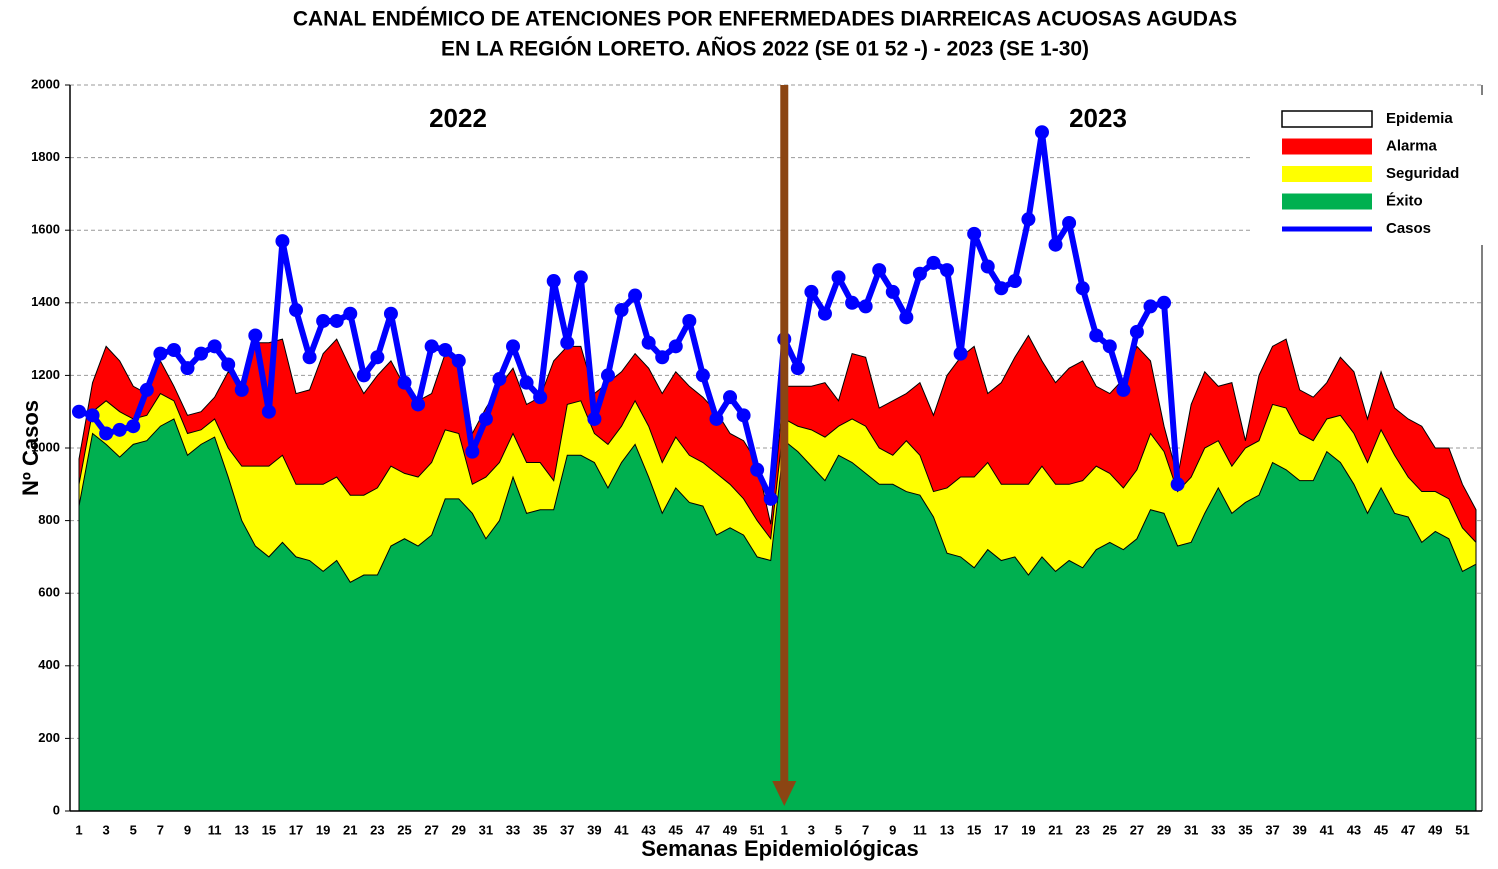 The image size is (1498, 869). Describe the element at coordinates (784, 829) in the screenshot. I see `x-tick-label: 1` at that location.